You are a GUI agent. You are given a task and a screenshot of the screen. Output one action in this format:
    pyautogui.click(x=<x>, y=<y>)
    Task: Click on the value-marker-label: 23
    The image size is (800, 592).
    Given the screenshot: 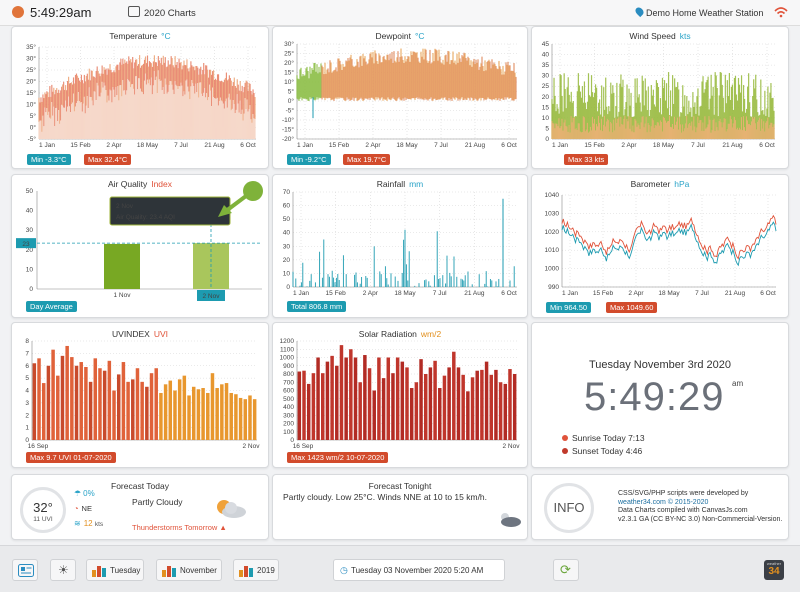 What is the action you would take?
    pyautogui.click(x=26, y=244)
    